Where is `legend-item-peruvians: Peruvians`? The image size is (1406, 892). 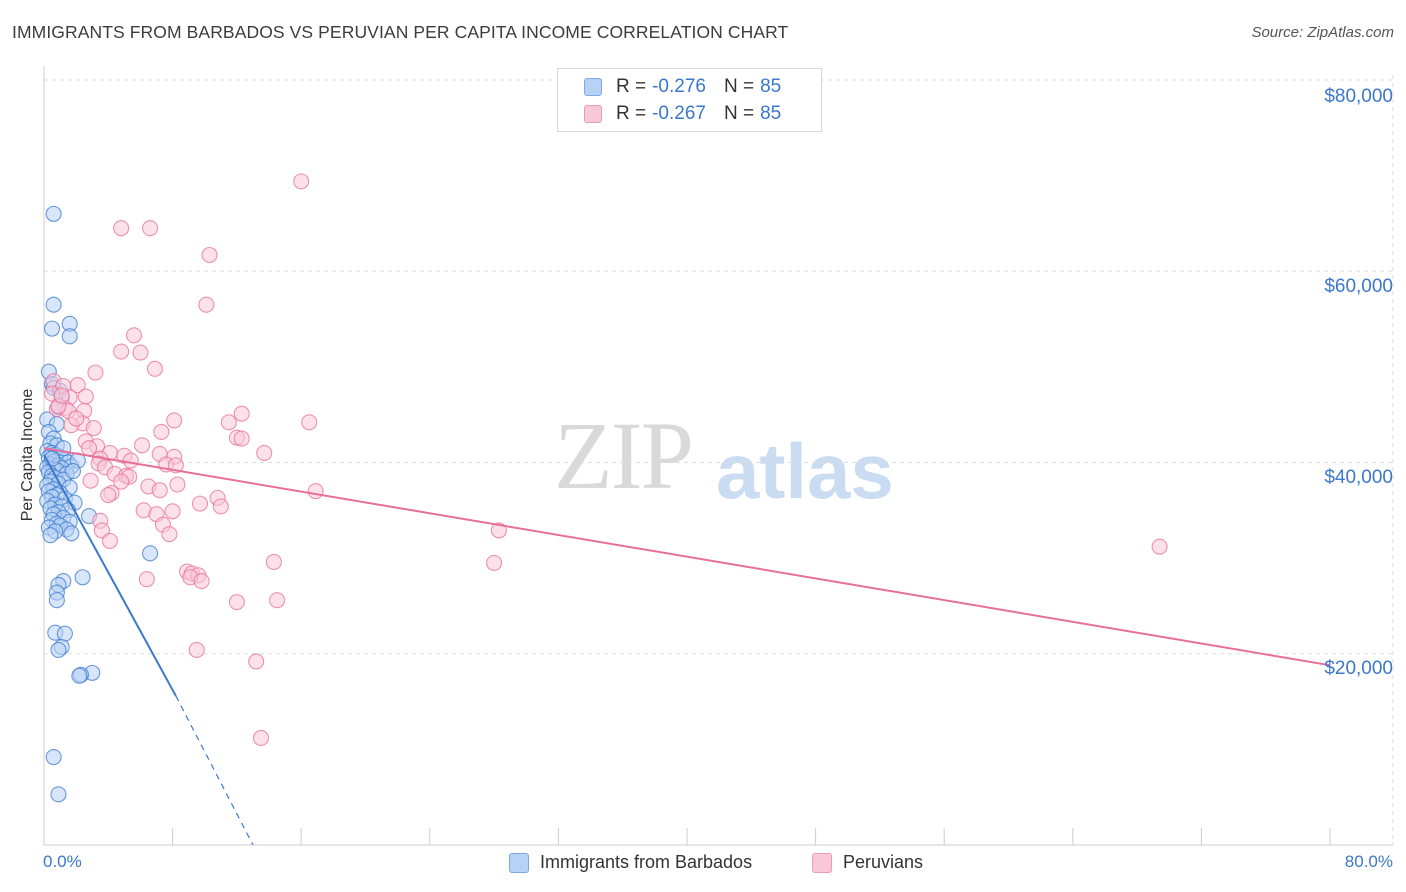
legend-item-peruvians: Peruvians is located at coordinates (867, 862).